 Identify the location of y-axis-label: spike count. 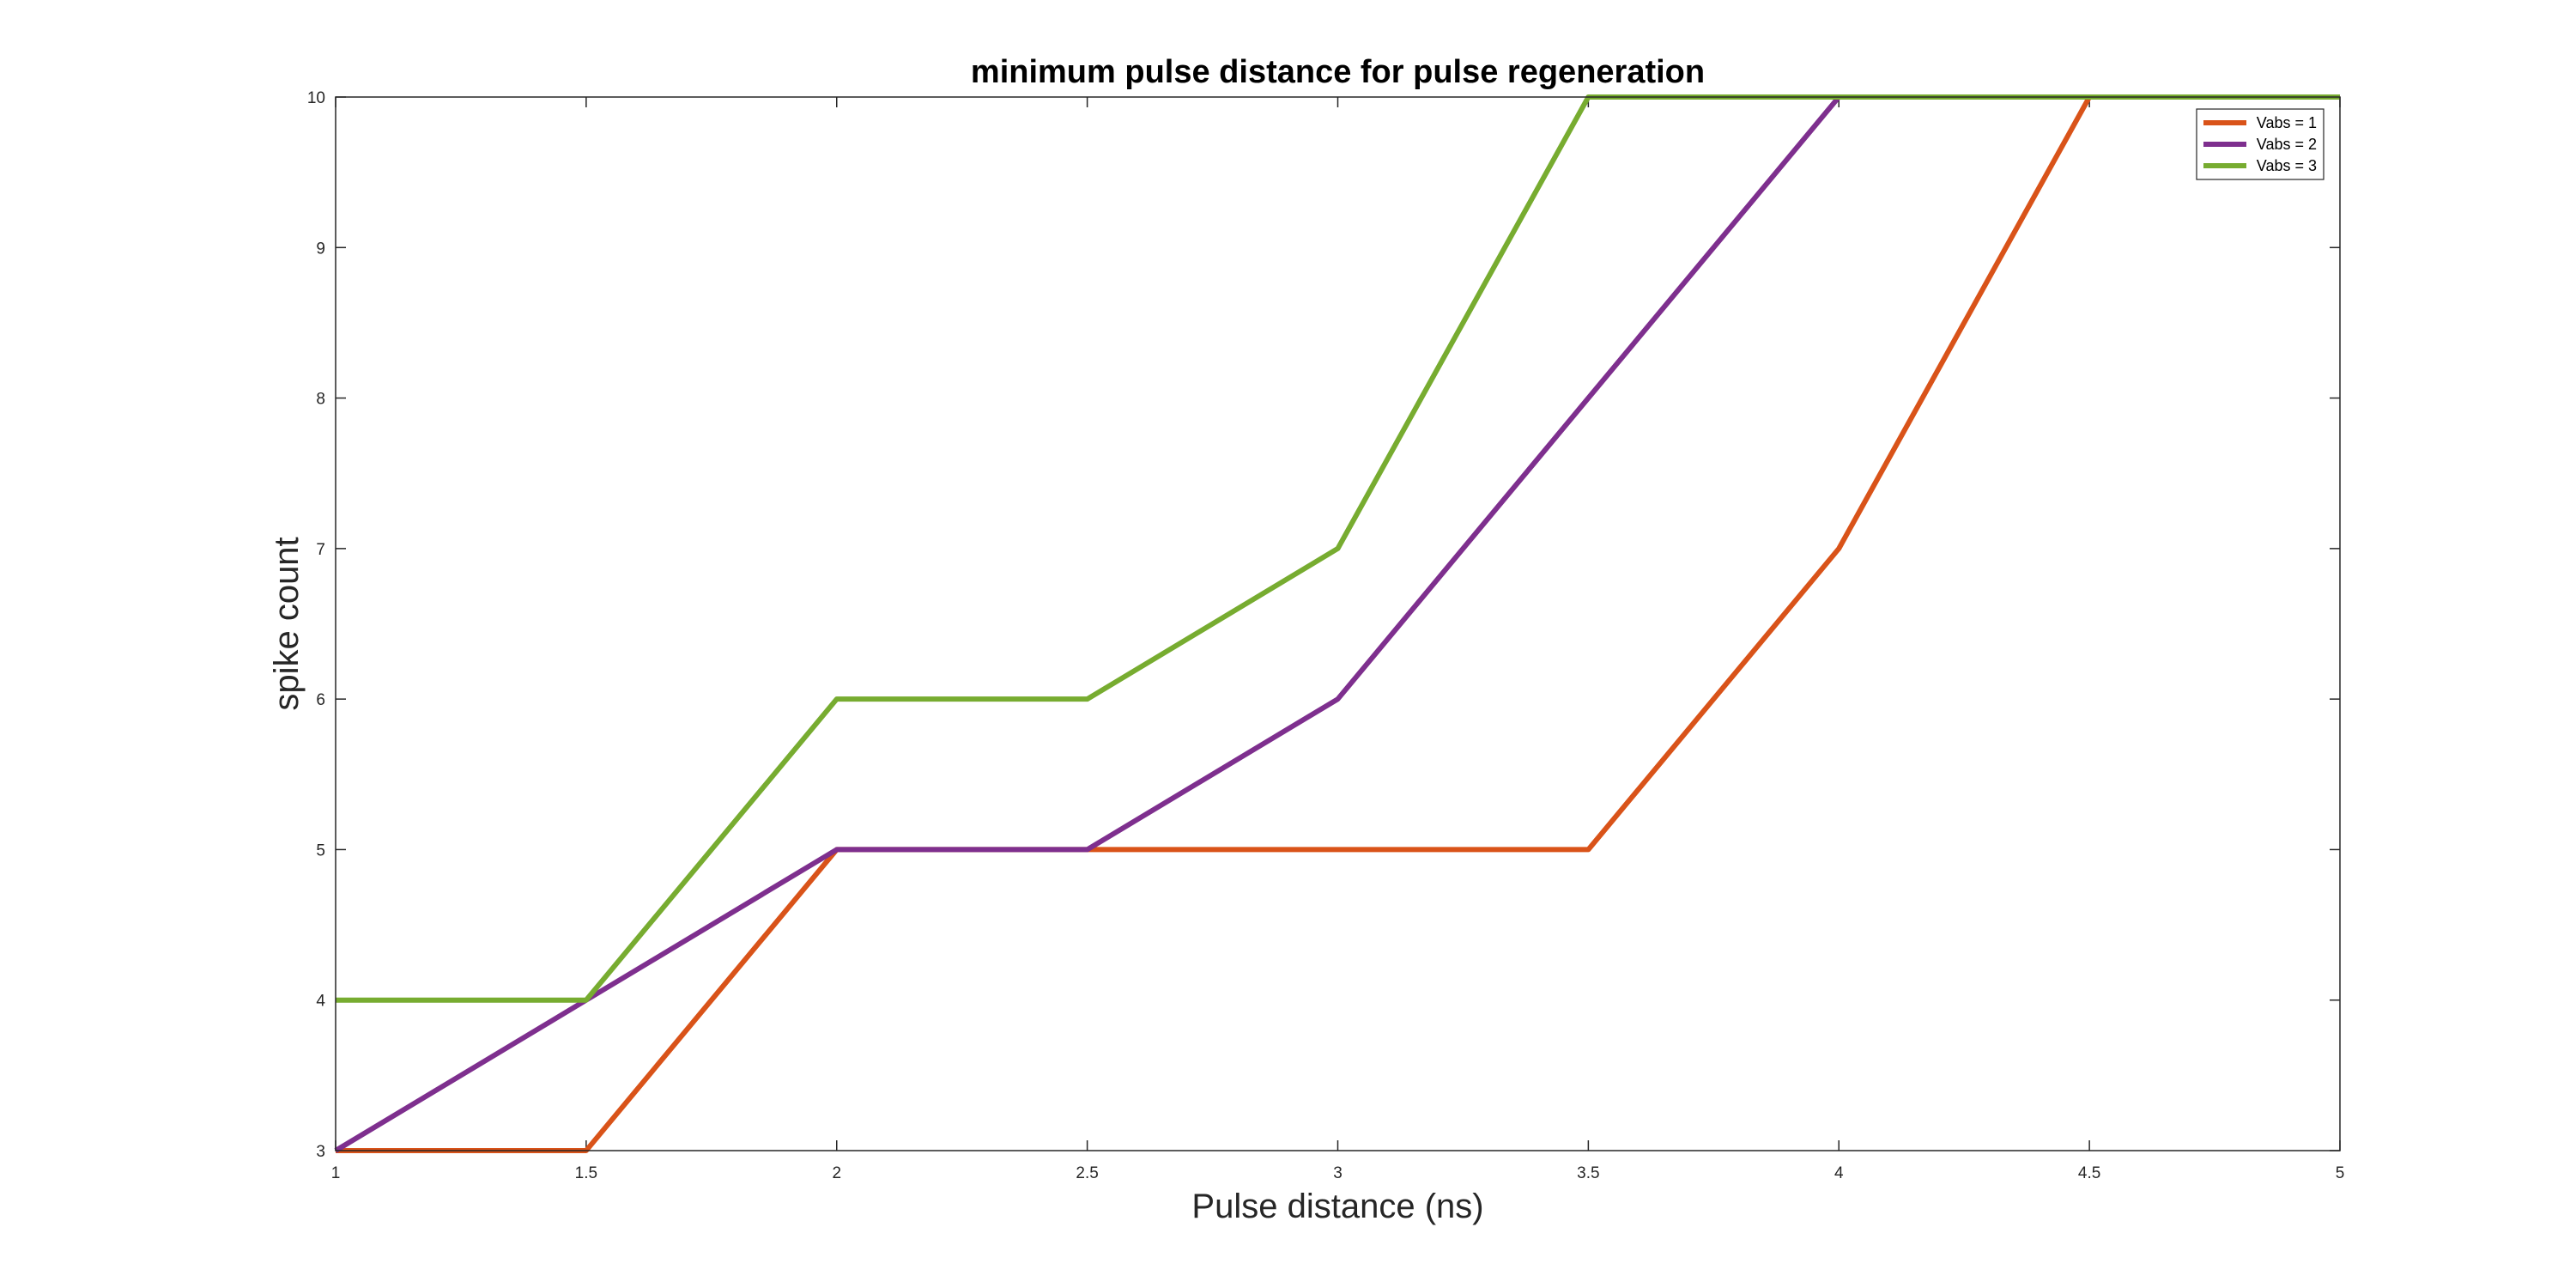
(287, 623).